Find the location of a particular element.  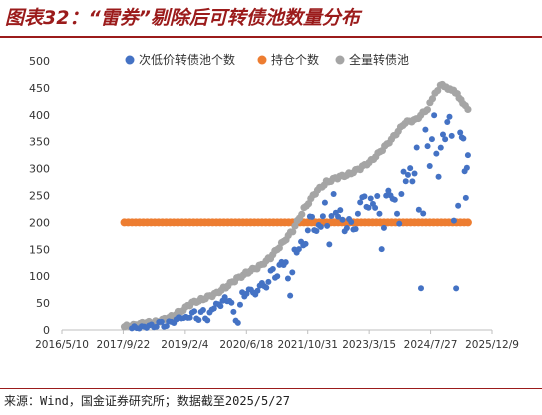

source-divider is located at coordinates (271, 388).